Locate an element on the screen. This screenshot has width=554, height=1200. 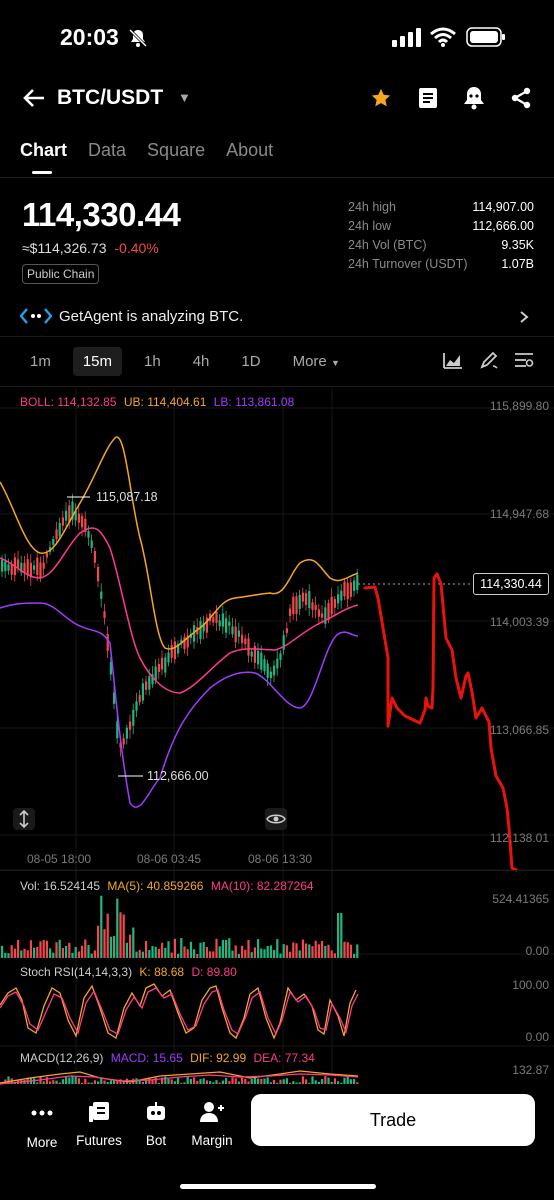
visibility-eye-icon is located at coordinates (276, 819).